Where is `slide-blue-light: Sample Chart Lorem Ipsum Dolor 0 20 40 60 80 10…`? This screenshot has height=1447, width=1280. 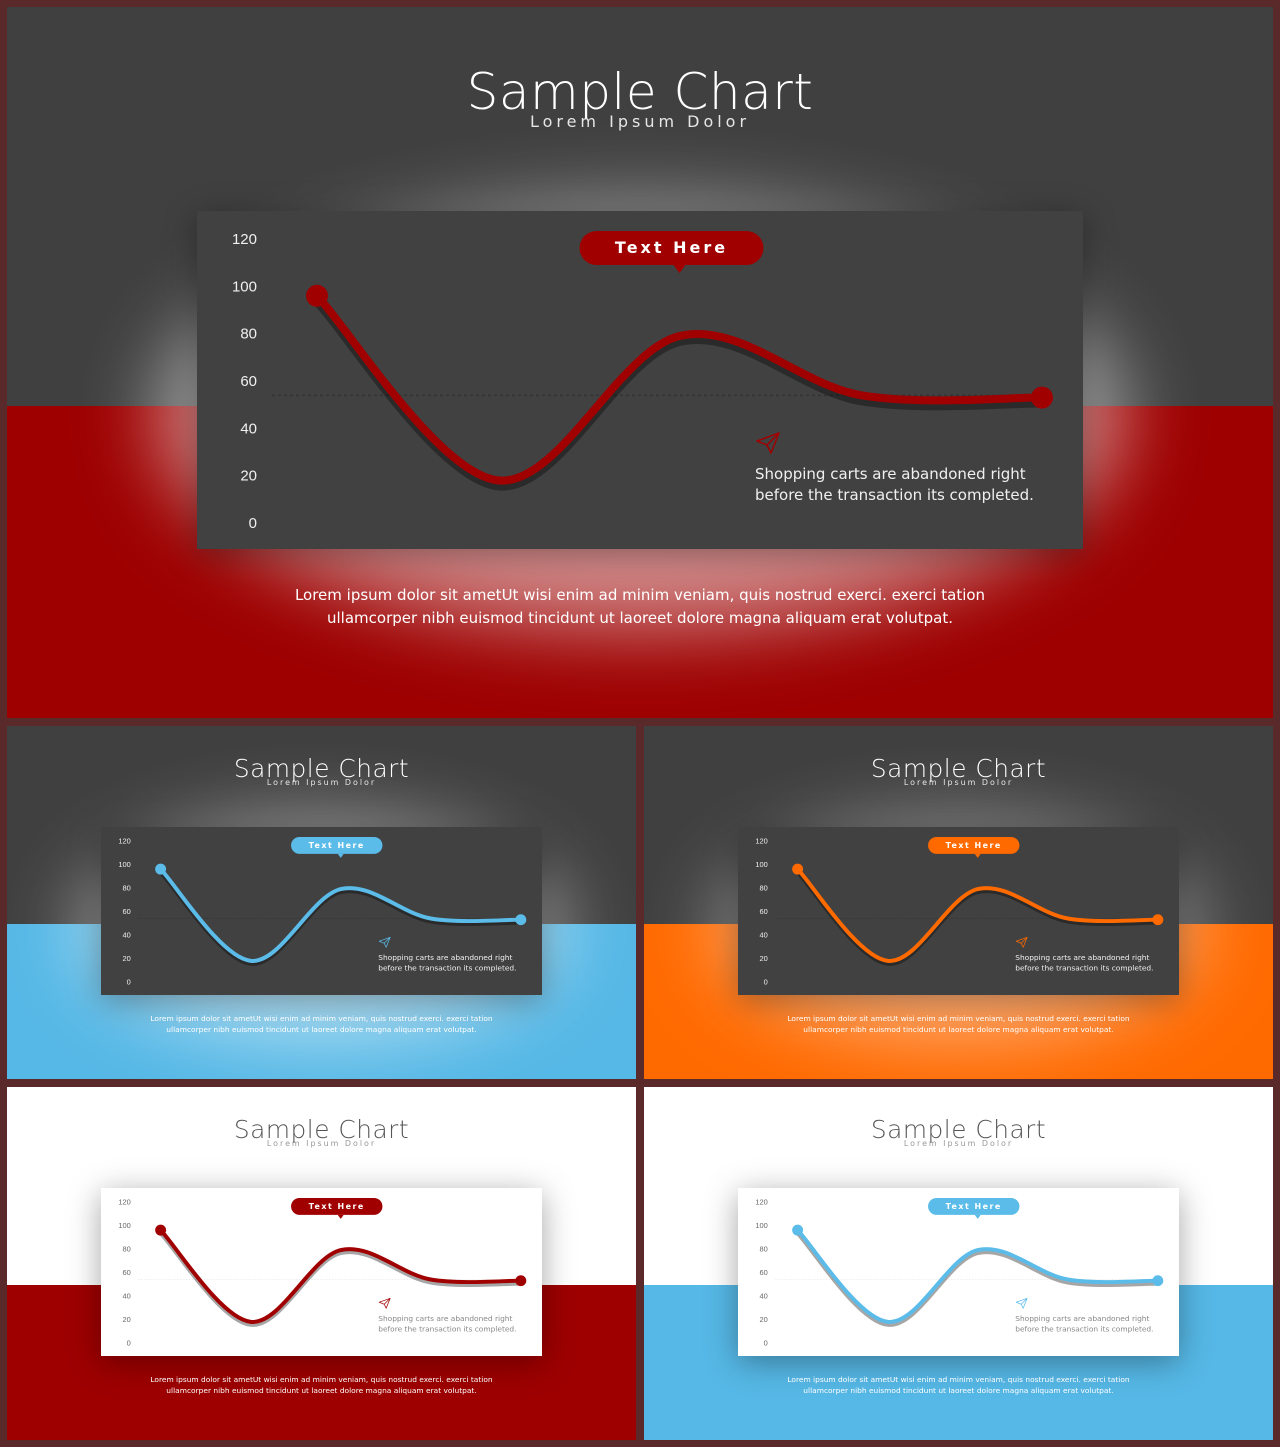 slide-blue-light: Sample Chart Lorem Ipsum Dolor 0 20 40 60 80 10… is located at coordinates (958, 1263).